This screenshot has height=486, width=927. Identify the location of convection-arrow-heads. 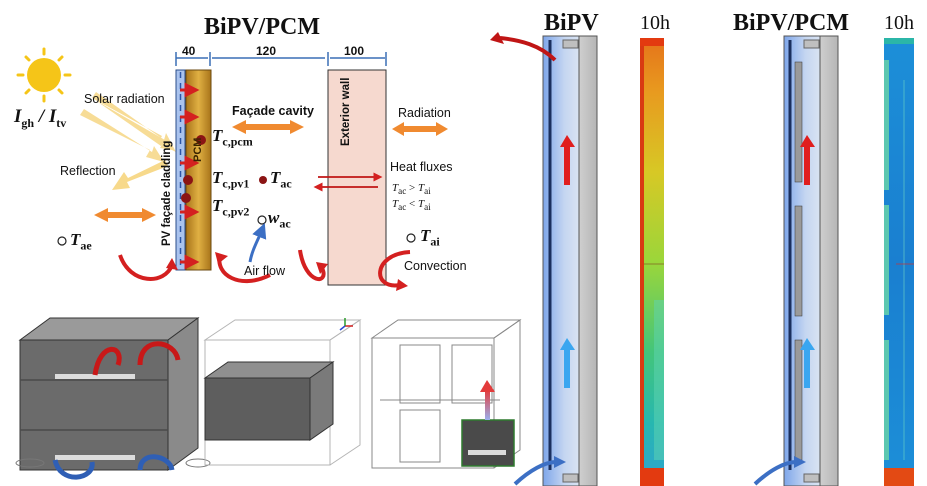
(287, 271).